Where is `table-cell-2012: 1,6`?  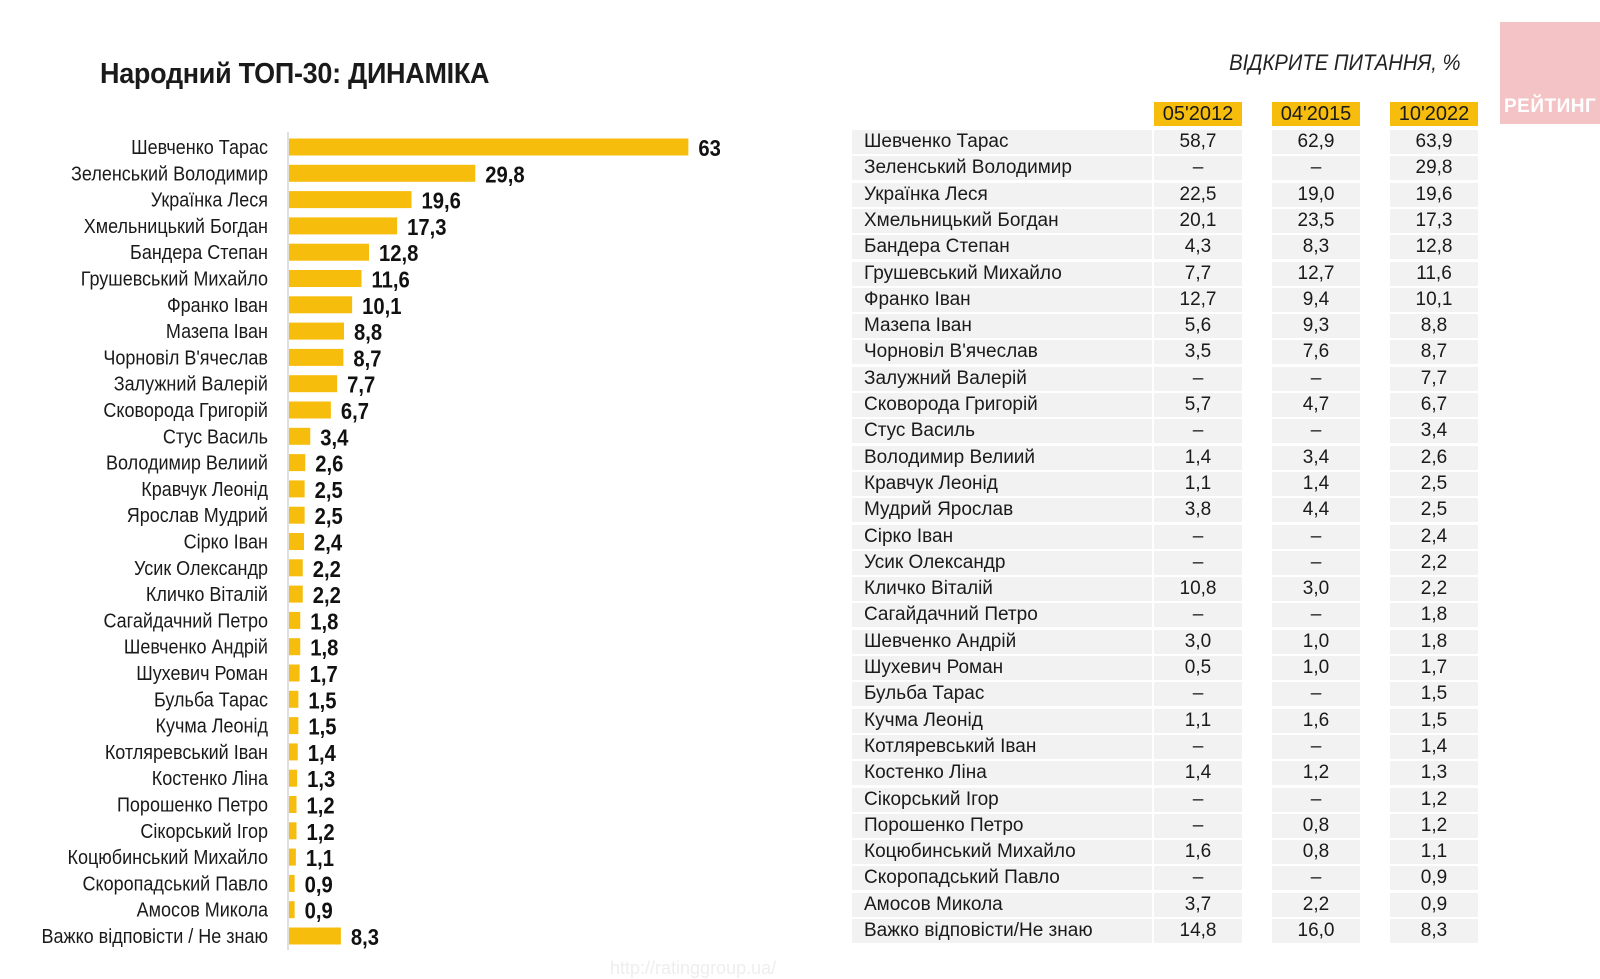 table-cell-2012: 1,6 is located at coordinates (1198, 852).